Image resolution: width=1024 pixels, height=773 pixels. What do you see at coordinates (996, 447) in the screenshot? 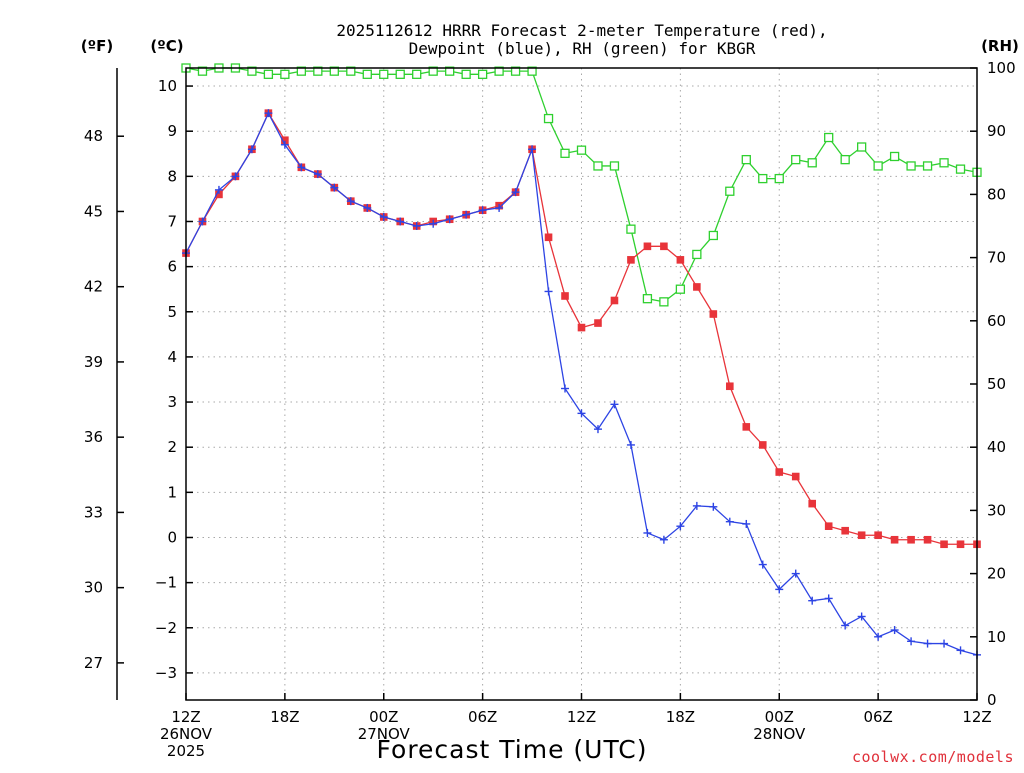
I see `rh-tick-label: 40` at bounding box center [996, 447].